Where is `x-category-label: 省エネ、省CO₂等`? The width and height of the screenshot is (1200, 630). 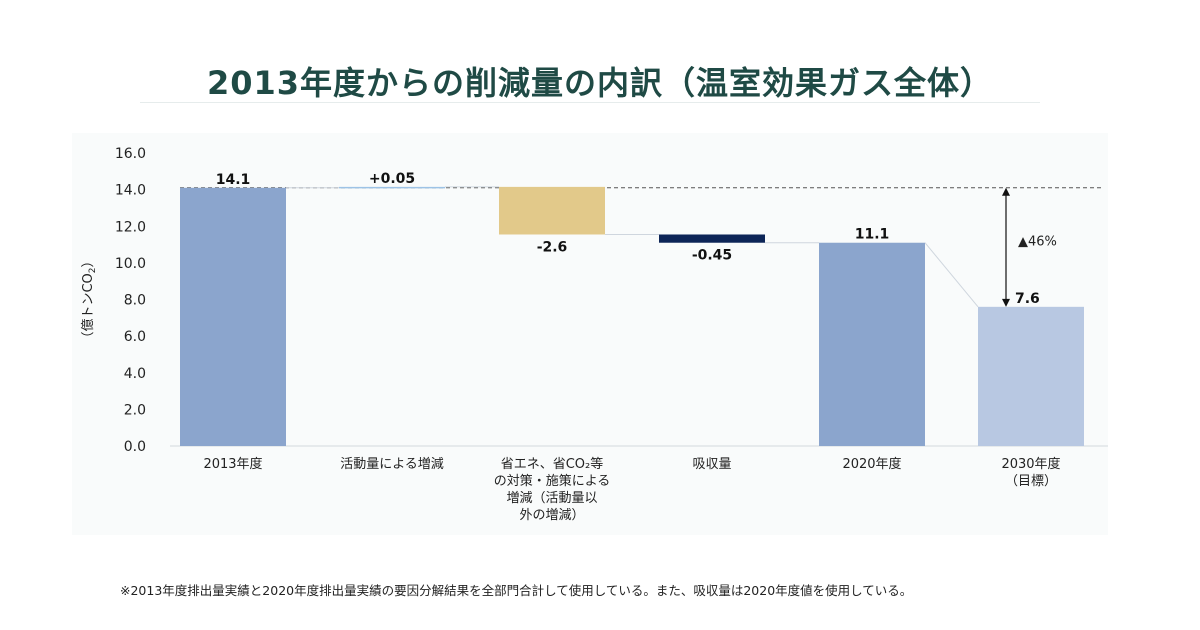
x-category-label: 省エネ、省CO₂等 is located at coordinates (552, 464).